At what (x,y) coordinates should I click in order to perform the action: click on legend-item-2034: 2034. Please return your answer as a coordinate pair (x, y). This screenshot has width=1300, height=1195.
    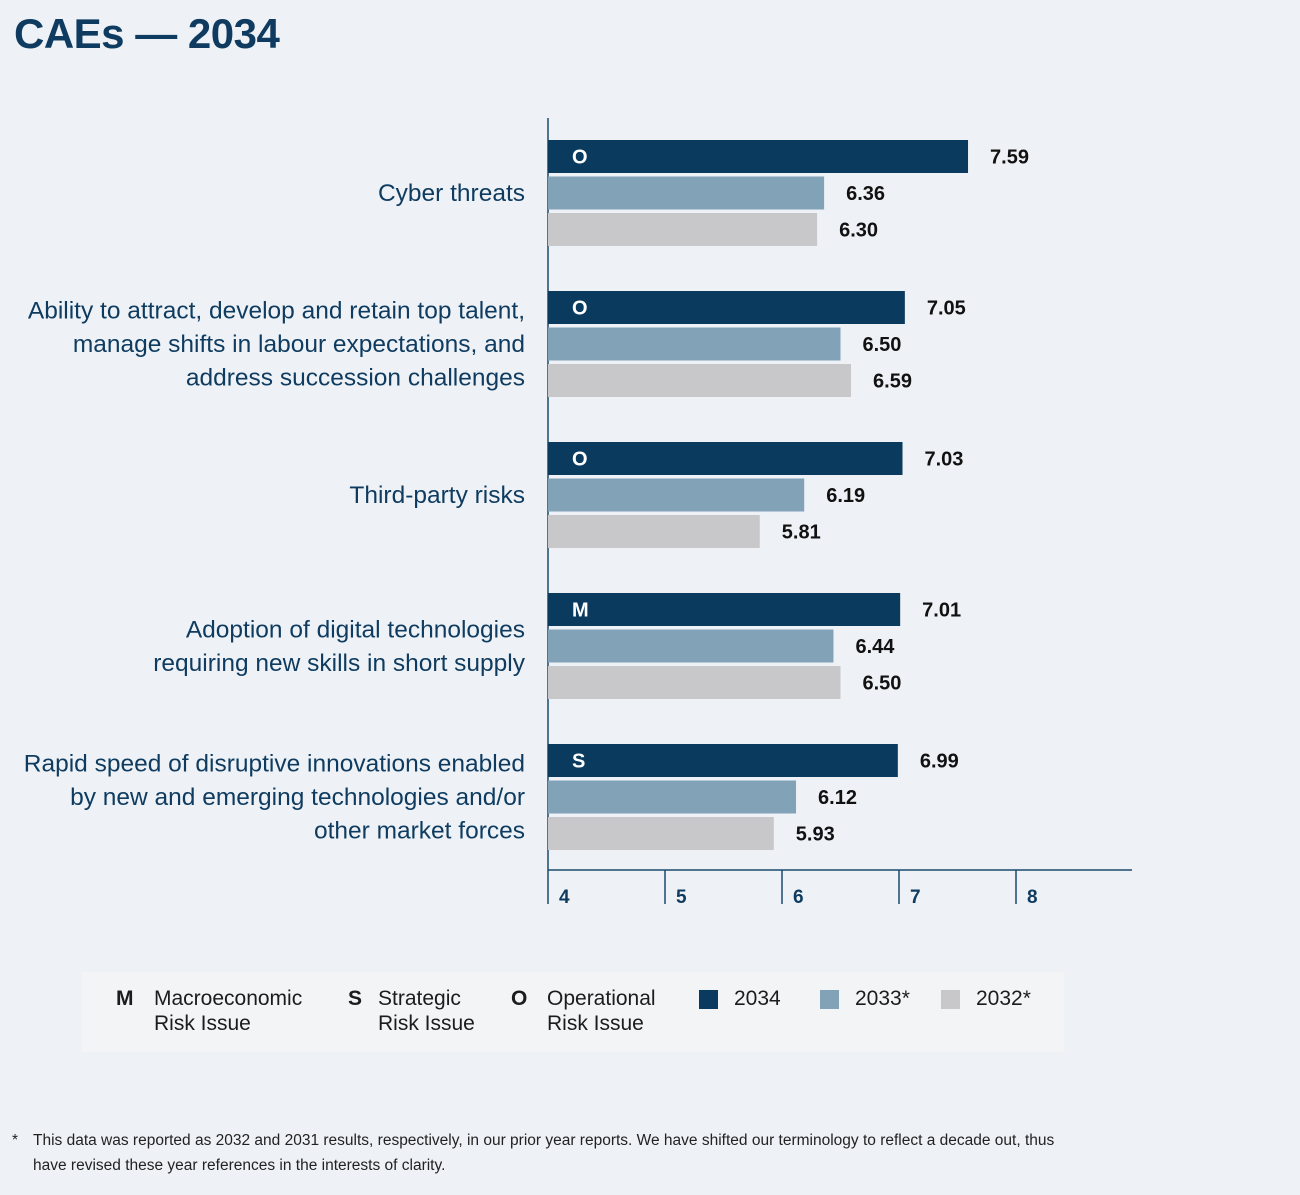
    Looking at the image, I should click on (740, 998).